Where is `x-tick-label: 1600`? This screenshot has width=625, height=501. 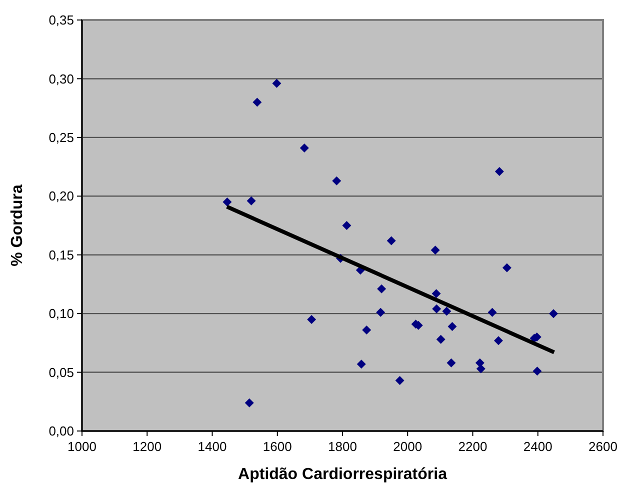 x-tick-label: 1600 is located at coordinates (277, 446).